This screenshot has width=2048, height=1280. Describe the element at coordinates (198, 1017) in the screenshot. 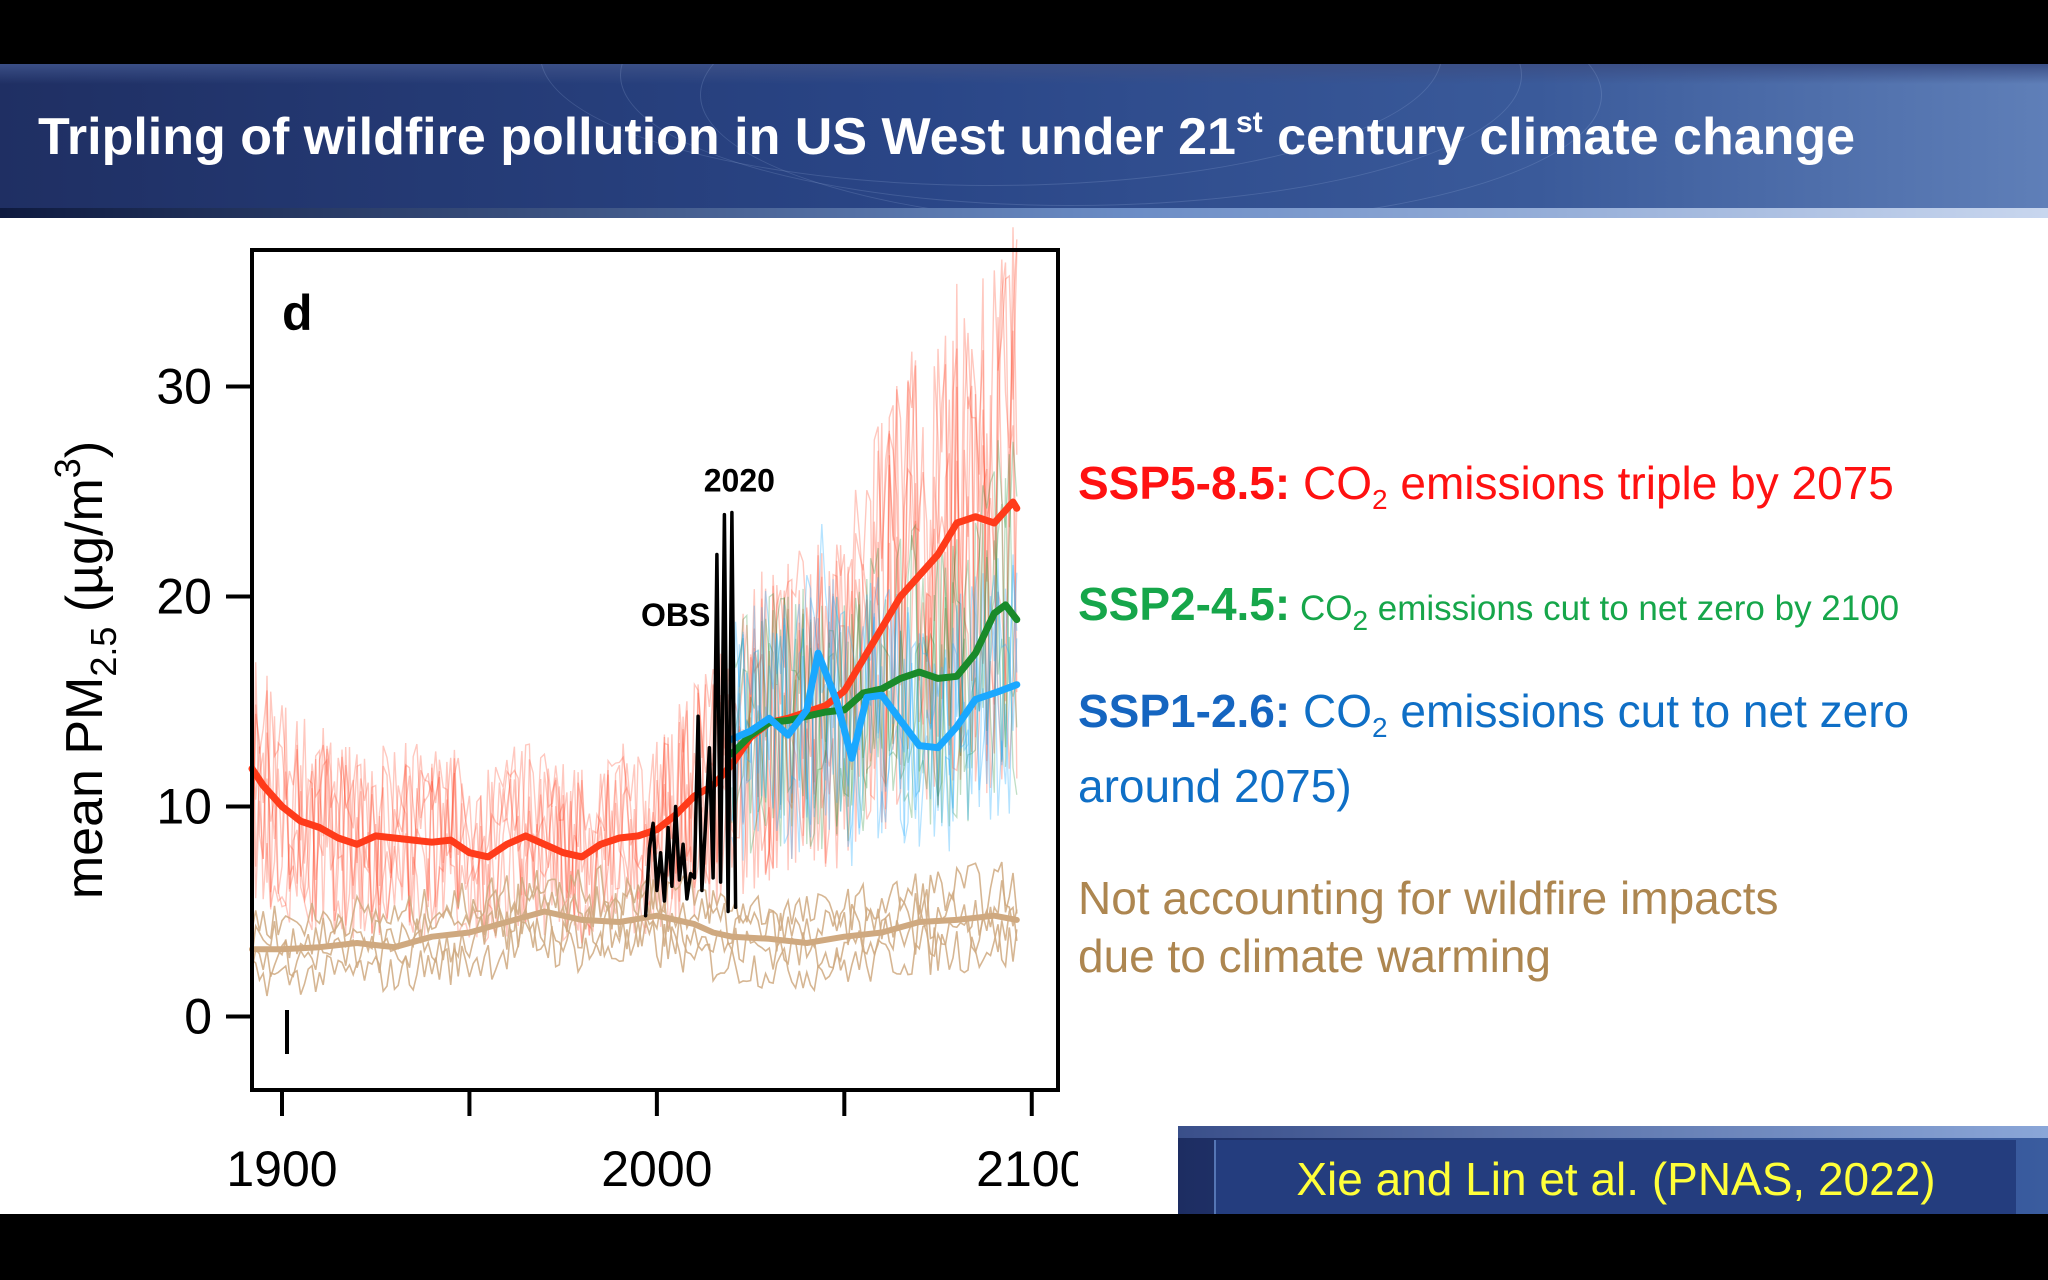

I see `y-tick-label: 0` at that location.